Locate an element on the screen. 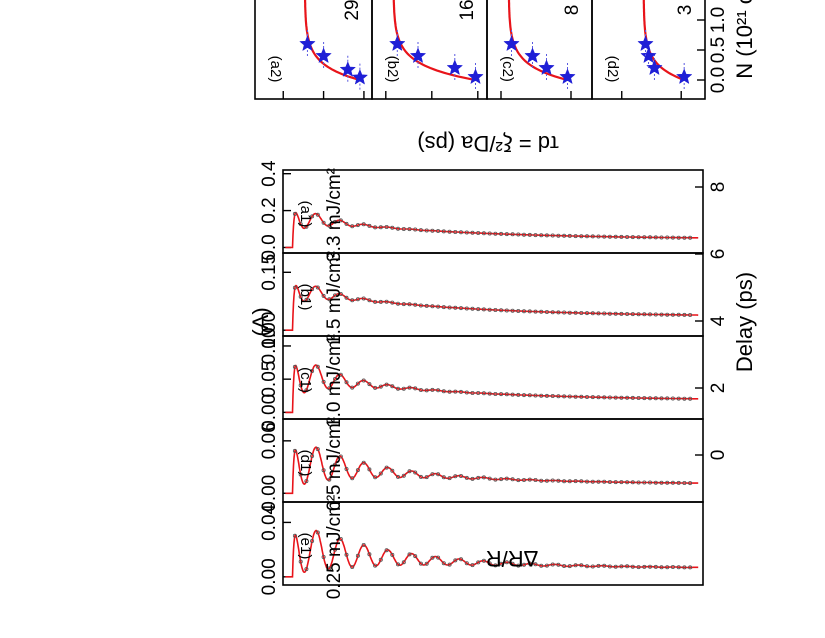 The image size is (825, 638). fit-curve is located at coordinates (537, 41).